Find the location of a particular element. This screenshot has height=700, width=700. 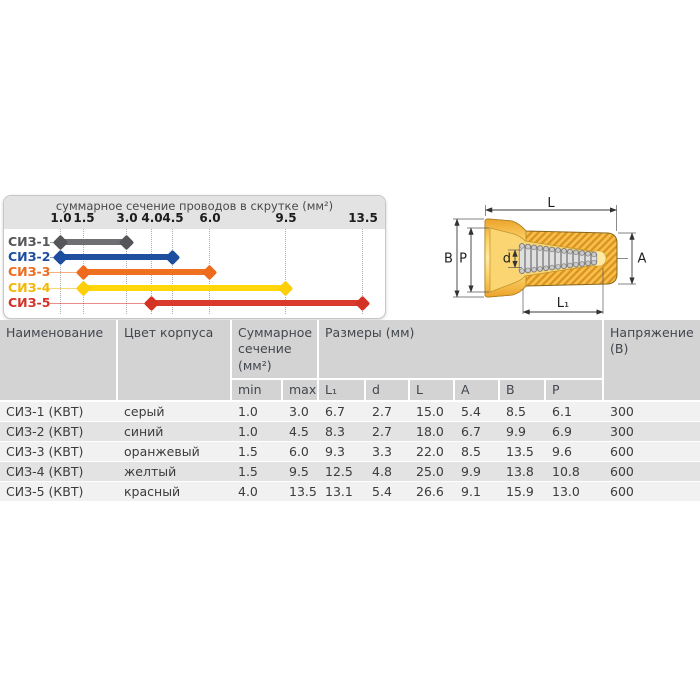

dim-label-L: L is located at coordinates (551, 203).